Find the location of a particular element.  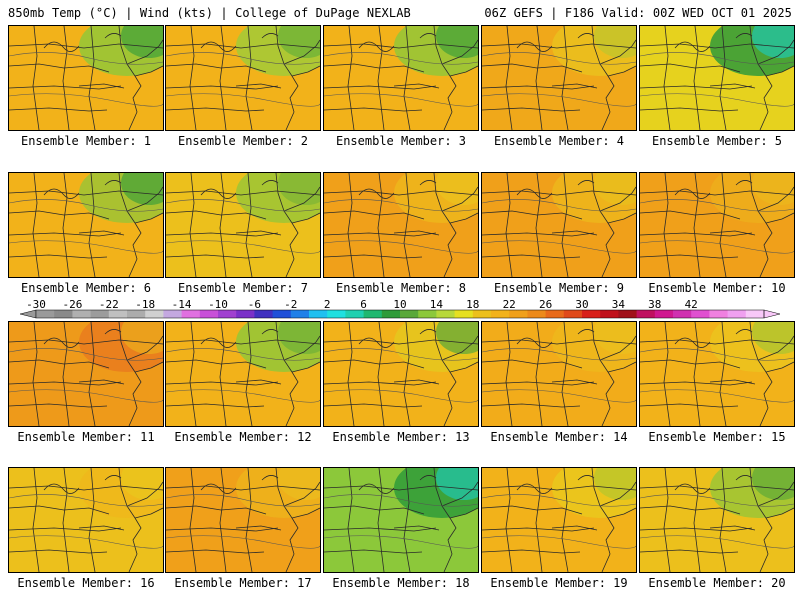

colorbar-tick-label: -26 is located at coordinates (72, 304).